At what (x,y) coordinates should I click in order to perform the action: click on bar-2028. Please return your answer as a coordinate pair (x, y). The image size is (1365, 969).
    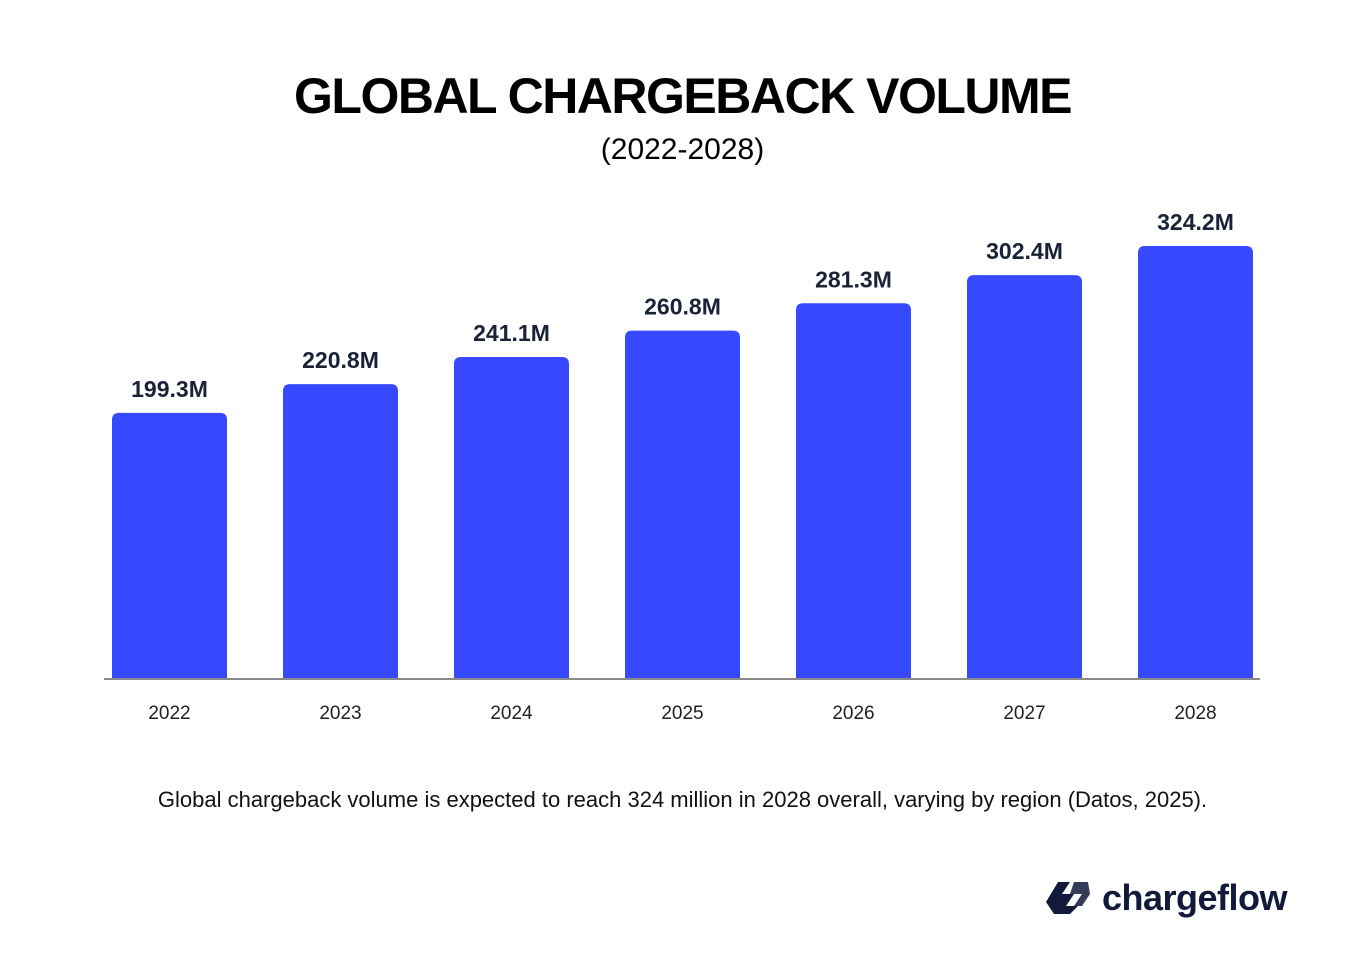
    Looking at the image, I should click on (1195, 462).